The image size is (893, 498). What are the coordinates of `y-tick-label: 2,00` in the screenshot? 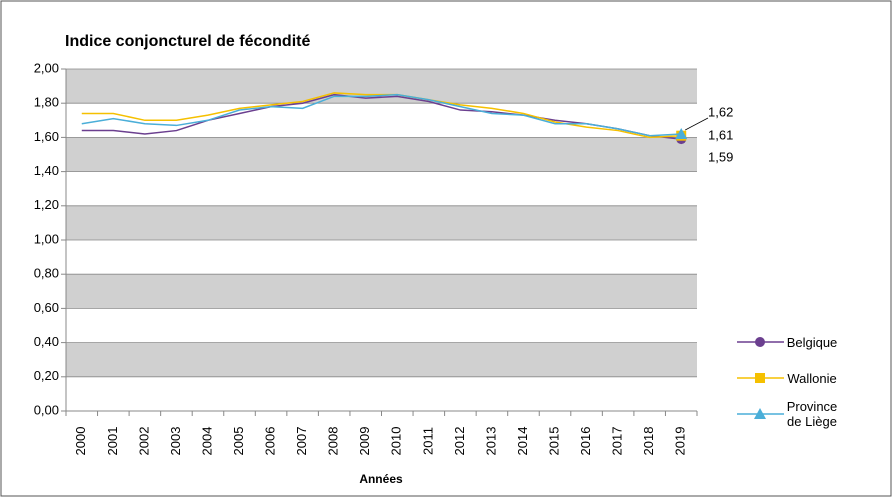 It's located at (46, 67).